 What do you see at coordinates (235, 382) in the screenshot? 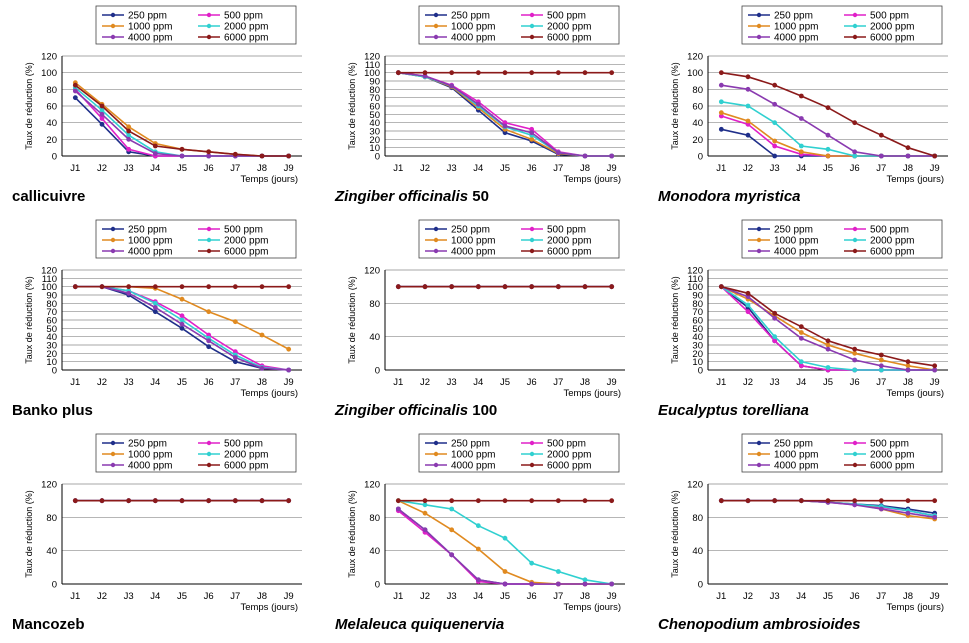
I see `x-tick-label: J7` at bounding box center [235, 382].